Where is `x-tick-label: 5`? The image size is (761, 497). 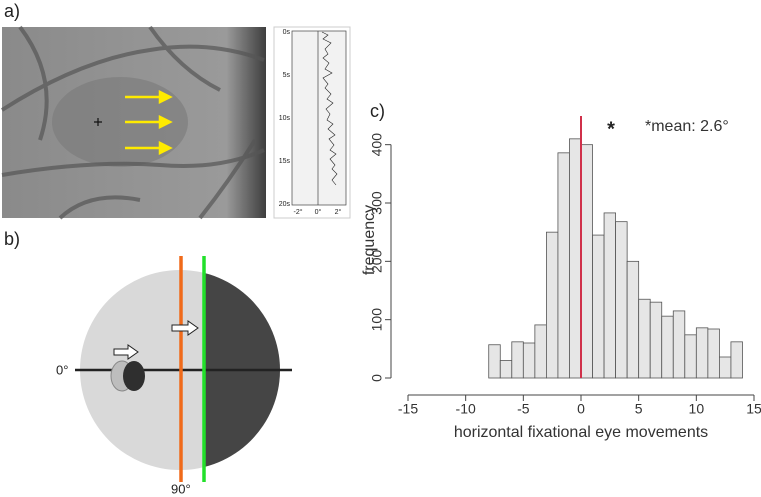 x-tick-label: 5 is located at coordinates (639, 409).